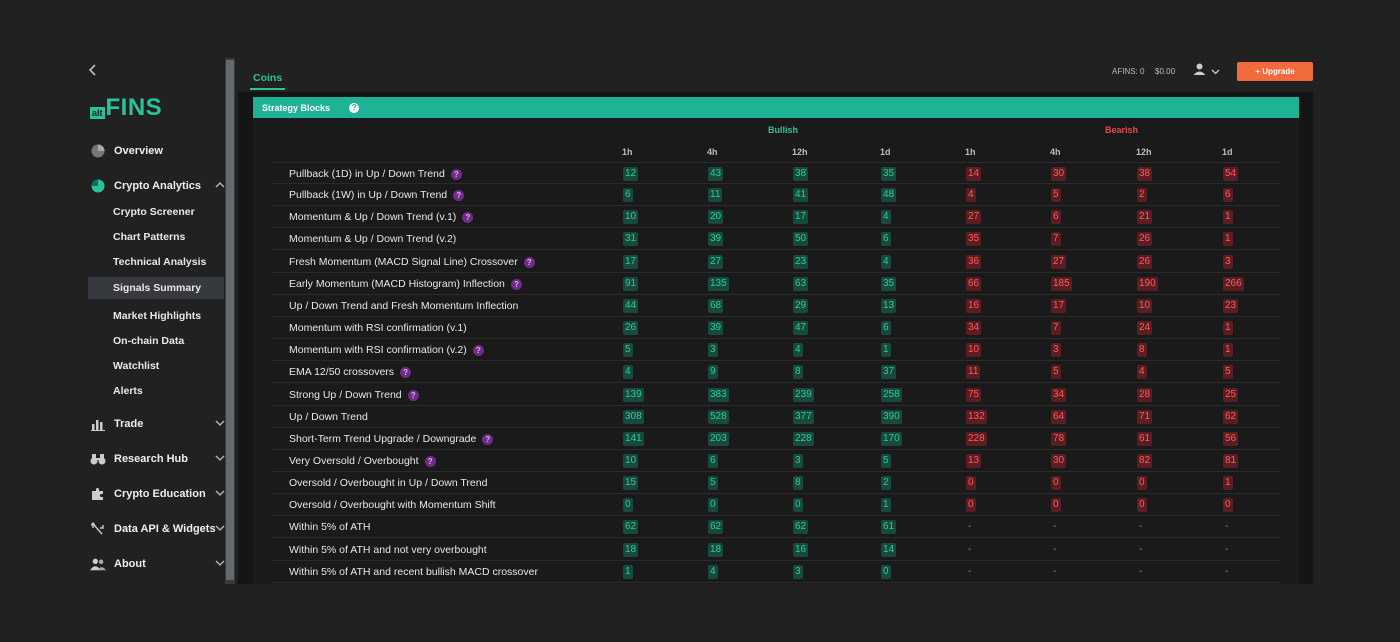 Image resolution: width=1400 pixels, height=642 pixels. Describe the element at coordinates (1145, 328) in the screenshot. I see `signal-count-bearish-12h: 24` at that location.